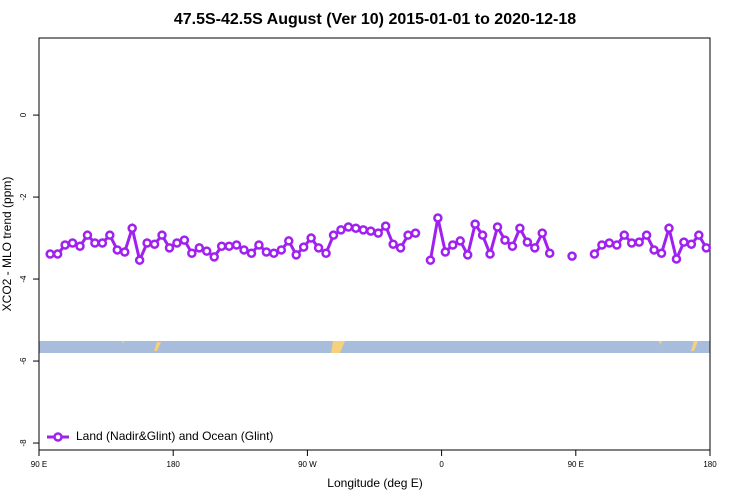 The height and width of the screenshot is (500, 750). I want to click on y-tick-label: -8, so click(23, 443).